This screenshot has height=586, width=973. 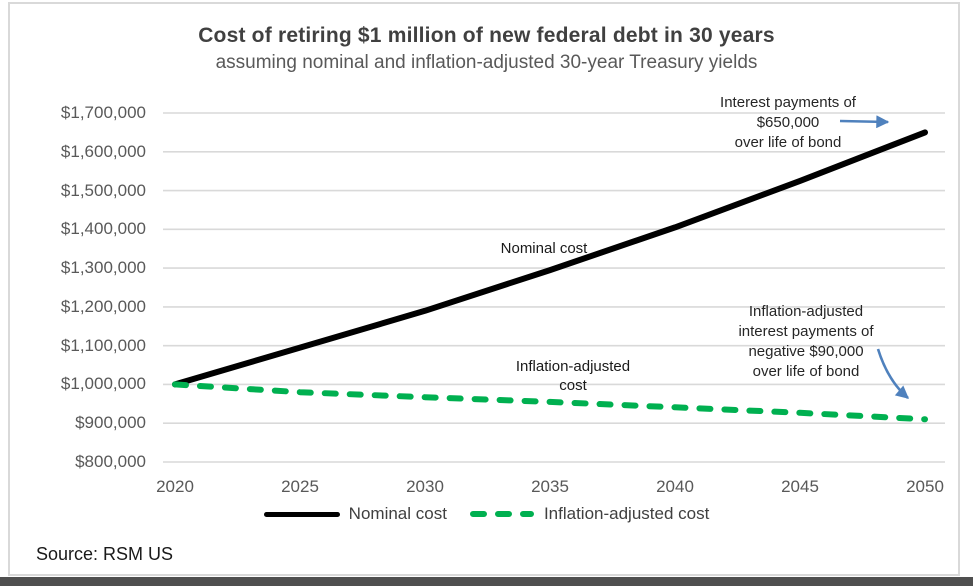 What do you see at coordinates (800, 486) in the screenshot?
I see `x-axis-label: 2045` at bounding box center [800, 486].